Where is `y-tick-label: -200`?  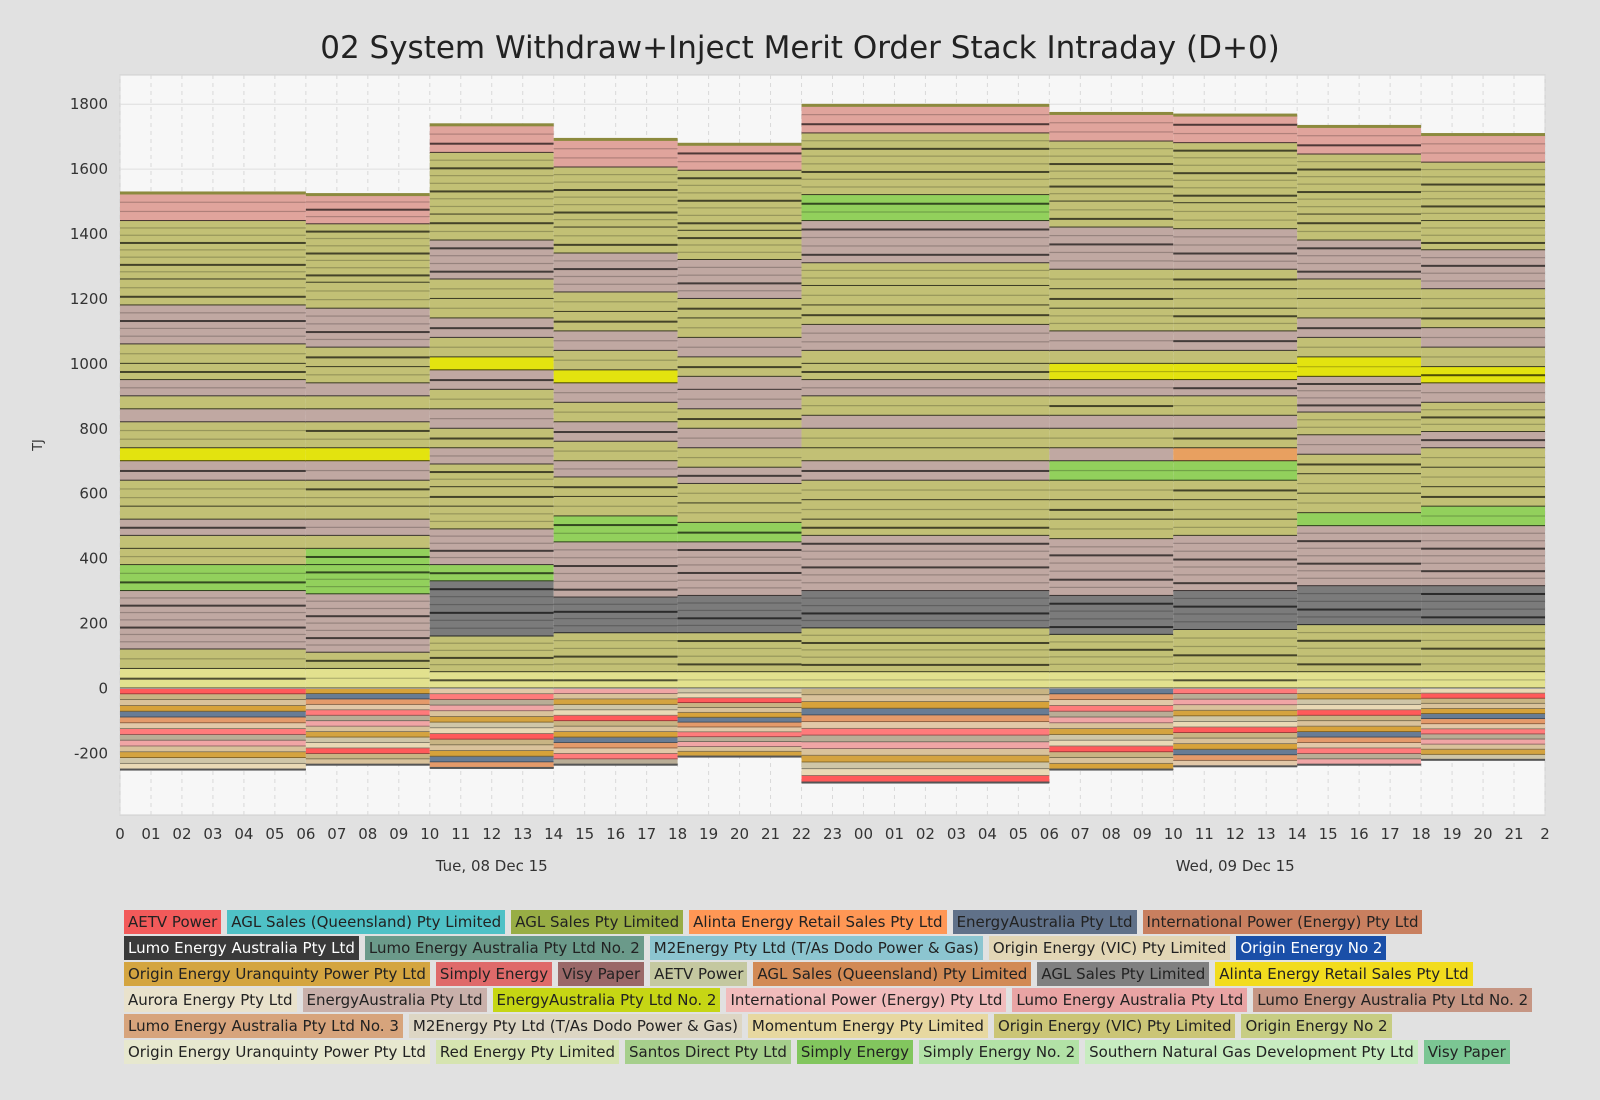
y-tick-label: -200 is located at coordinates (91, 753).